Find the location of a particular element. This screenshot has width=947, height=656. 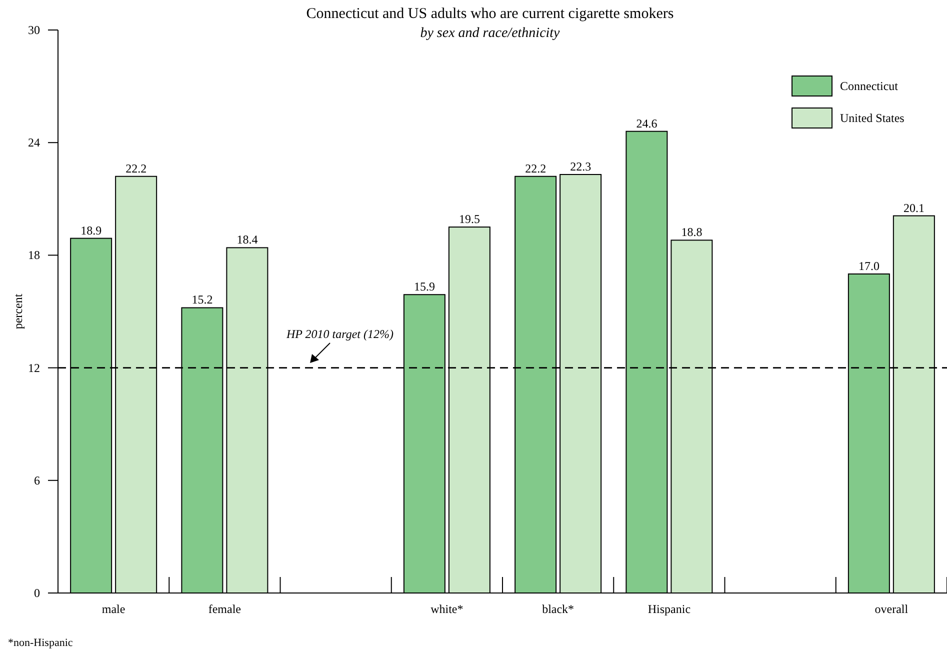

x-tick-label: overall is located at coordinates (891, 609).